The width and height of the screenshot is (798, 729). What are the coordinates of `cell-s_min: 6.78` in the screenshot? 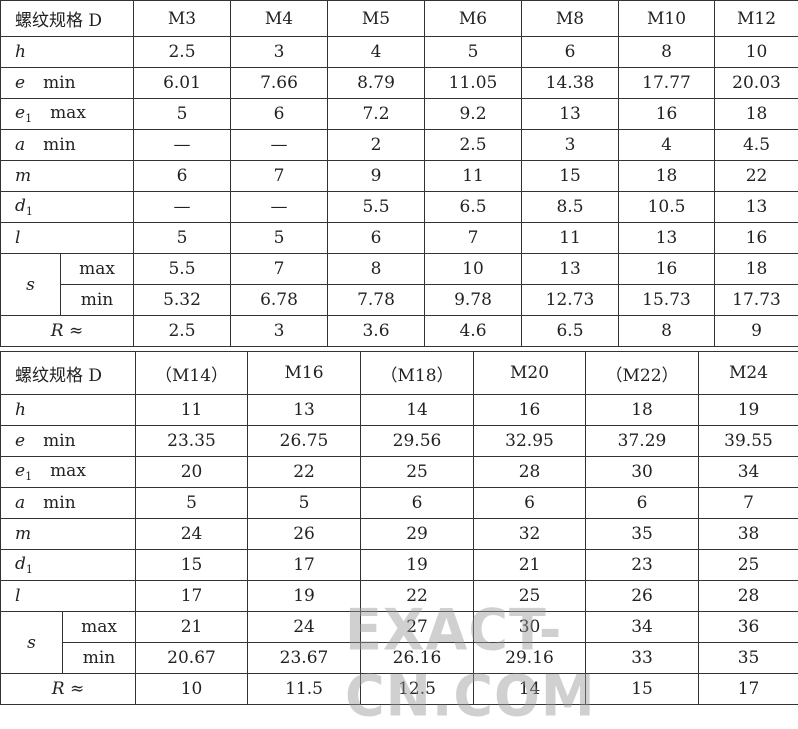 It's located at (279, 300).